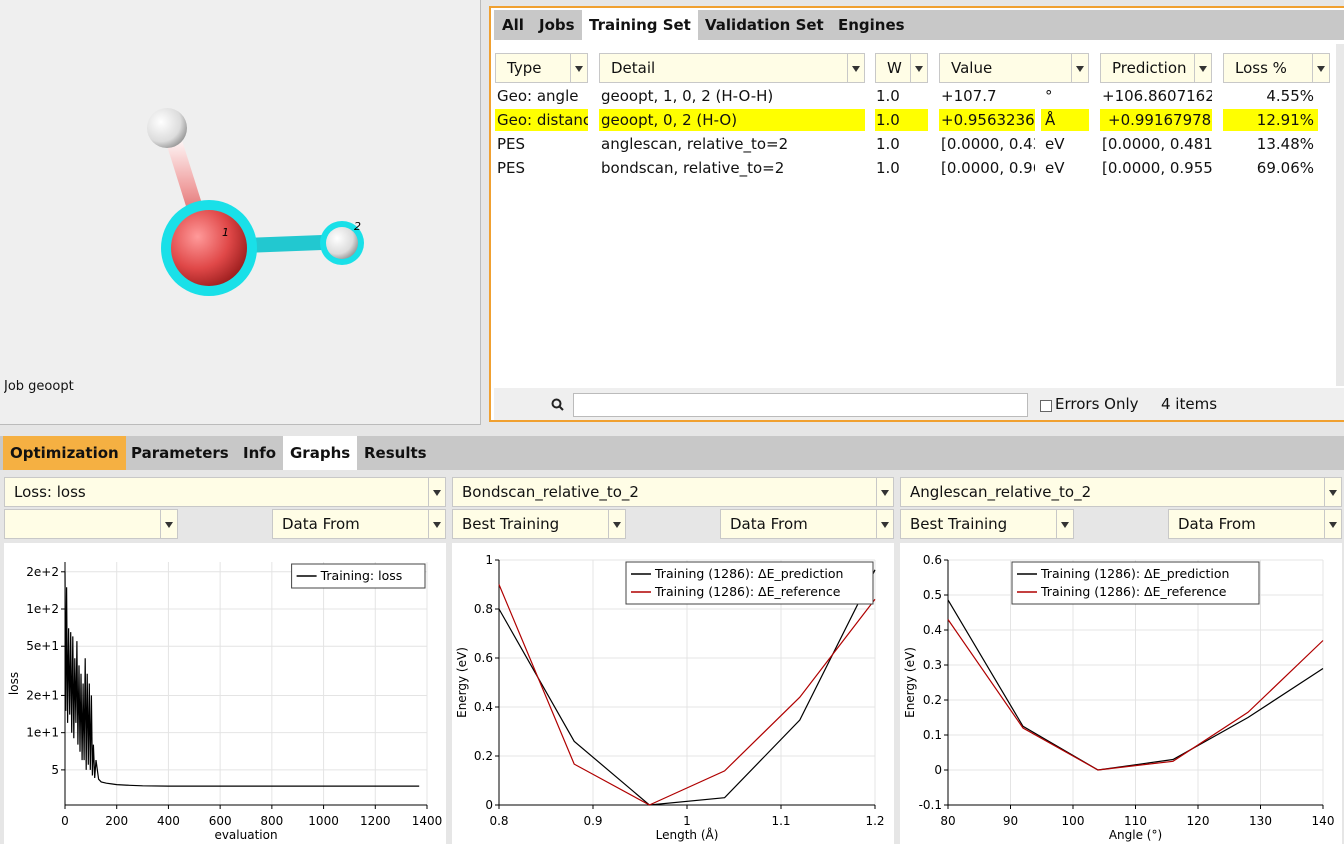 The height and width of the screenshot is (844, 1344). I want to click on scrollbar, so click(1340, 215).